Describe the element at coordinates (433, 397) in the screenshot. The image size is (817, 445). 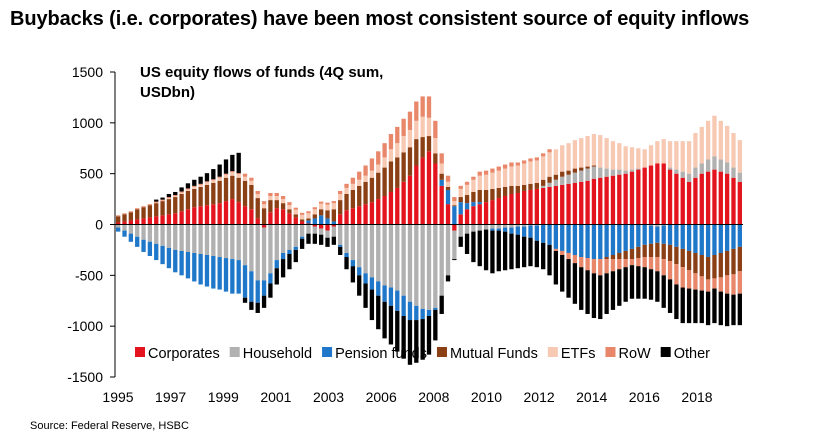
I see `x-tick-label: 2008` at that location.